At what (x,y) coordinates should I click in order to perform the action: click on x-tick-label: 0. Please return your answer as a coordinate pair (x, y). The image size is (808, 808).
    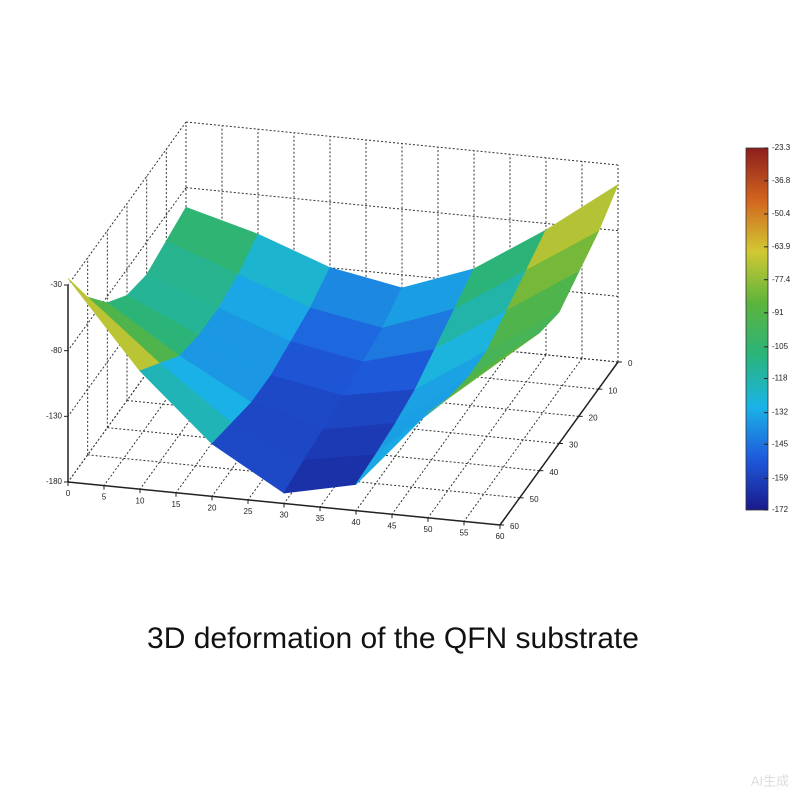
    Looking at the image, I should click on (68, 493).